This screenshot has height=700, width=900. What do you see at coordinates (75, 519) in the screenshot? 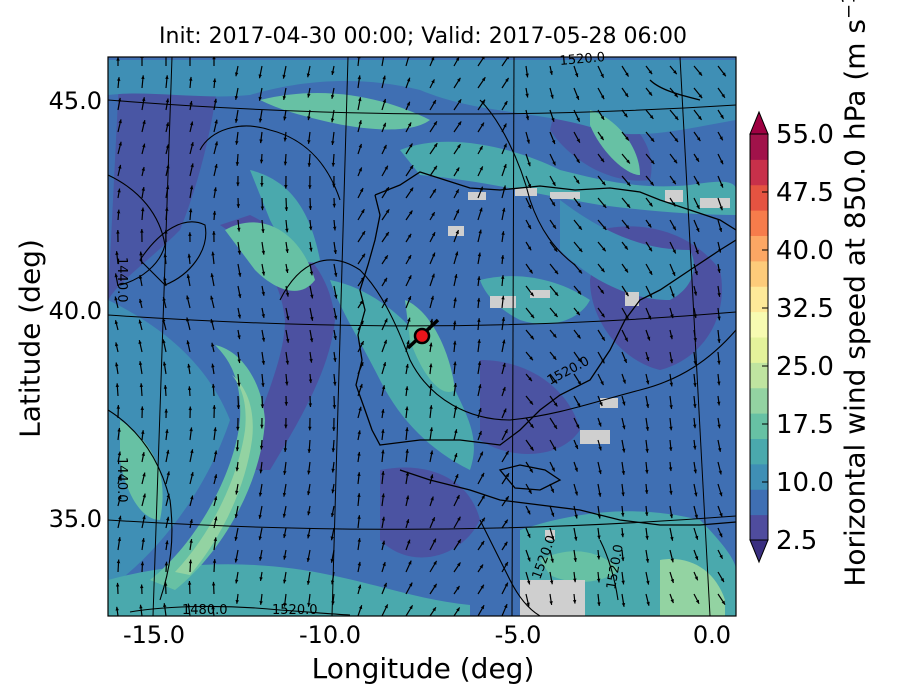
I see `y-tick-label: 35.0` at bounding box center [75, 519].